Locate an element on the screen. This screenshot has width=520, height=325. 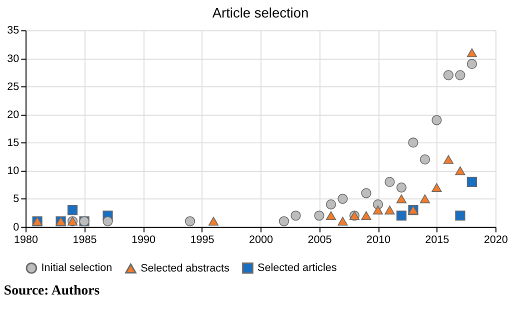
x-tick-label: 1980 is located at coordinates (26, 240).